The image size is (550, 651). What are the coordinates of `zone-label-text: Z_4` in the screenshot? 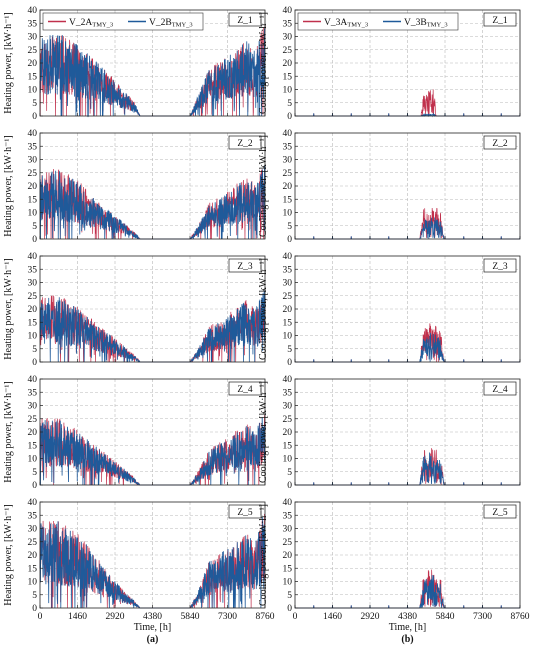 It's located at (500, 390).